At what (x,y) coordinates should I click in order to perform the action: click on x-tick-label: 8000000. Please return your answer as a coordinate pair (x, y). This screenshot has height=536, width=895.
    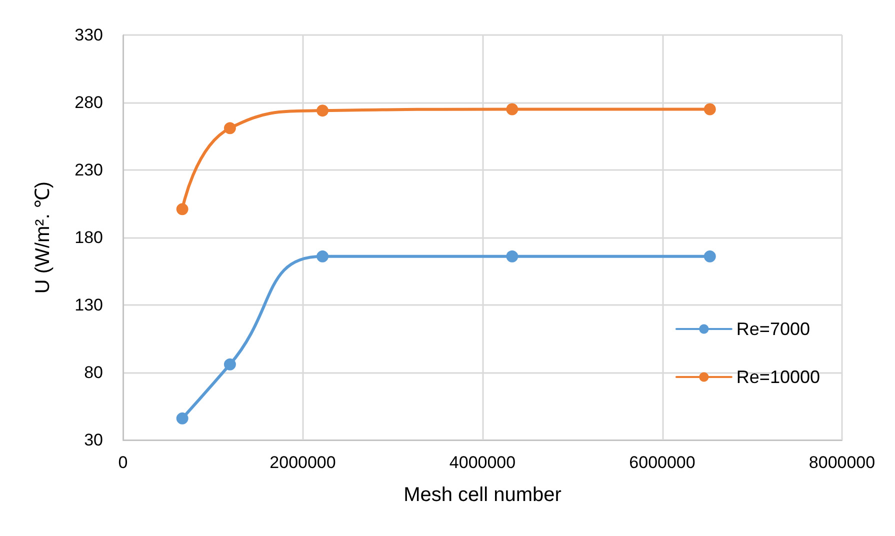
    Looking at the image, I should click on (842, 462).